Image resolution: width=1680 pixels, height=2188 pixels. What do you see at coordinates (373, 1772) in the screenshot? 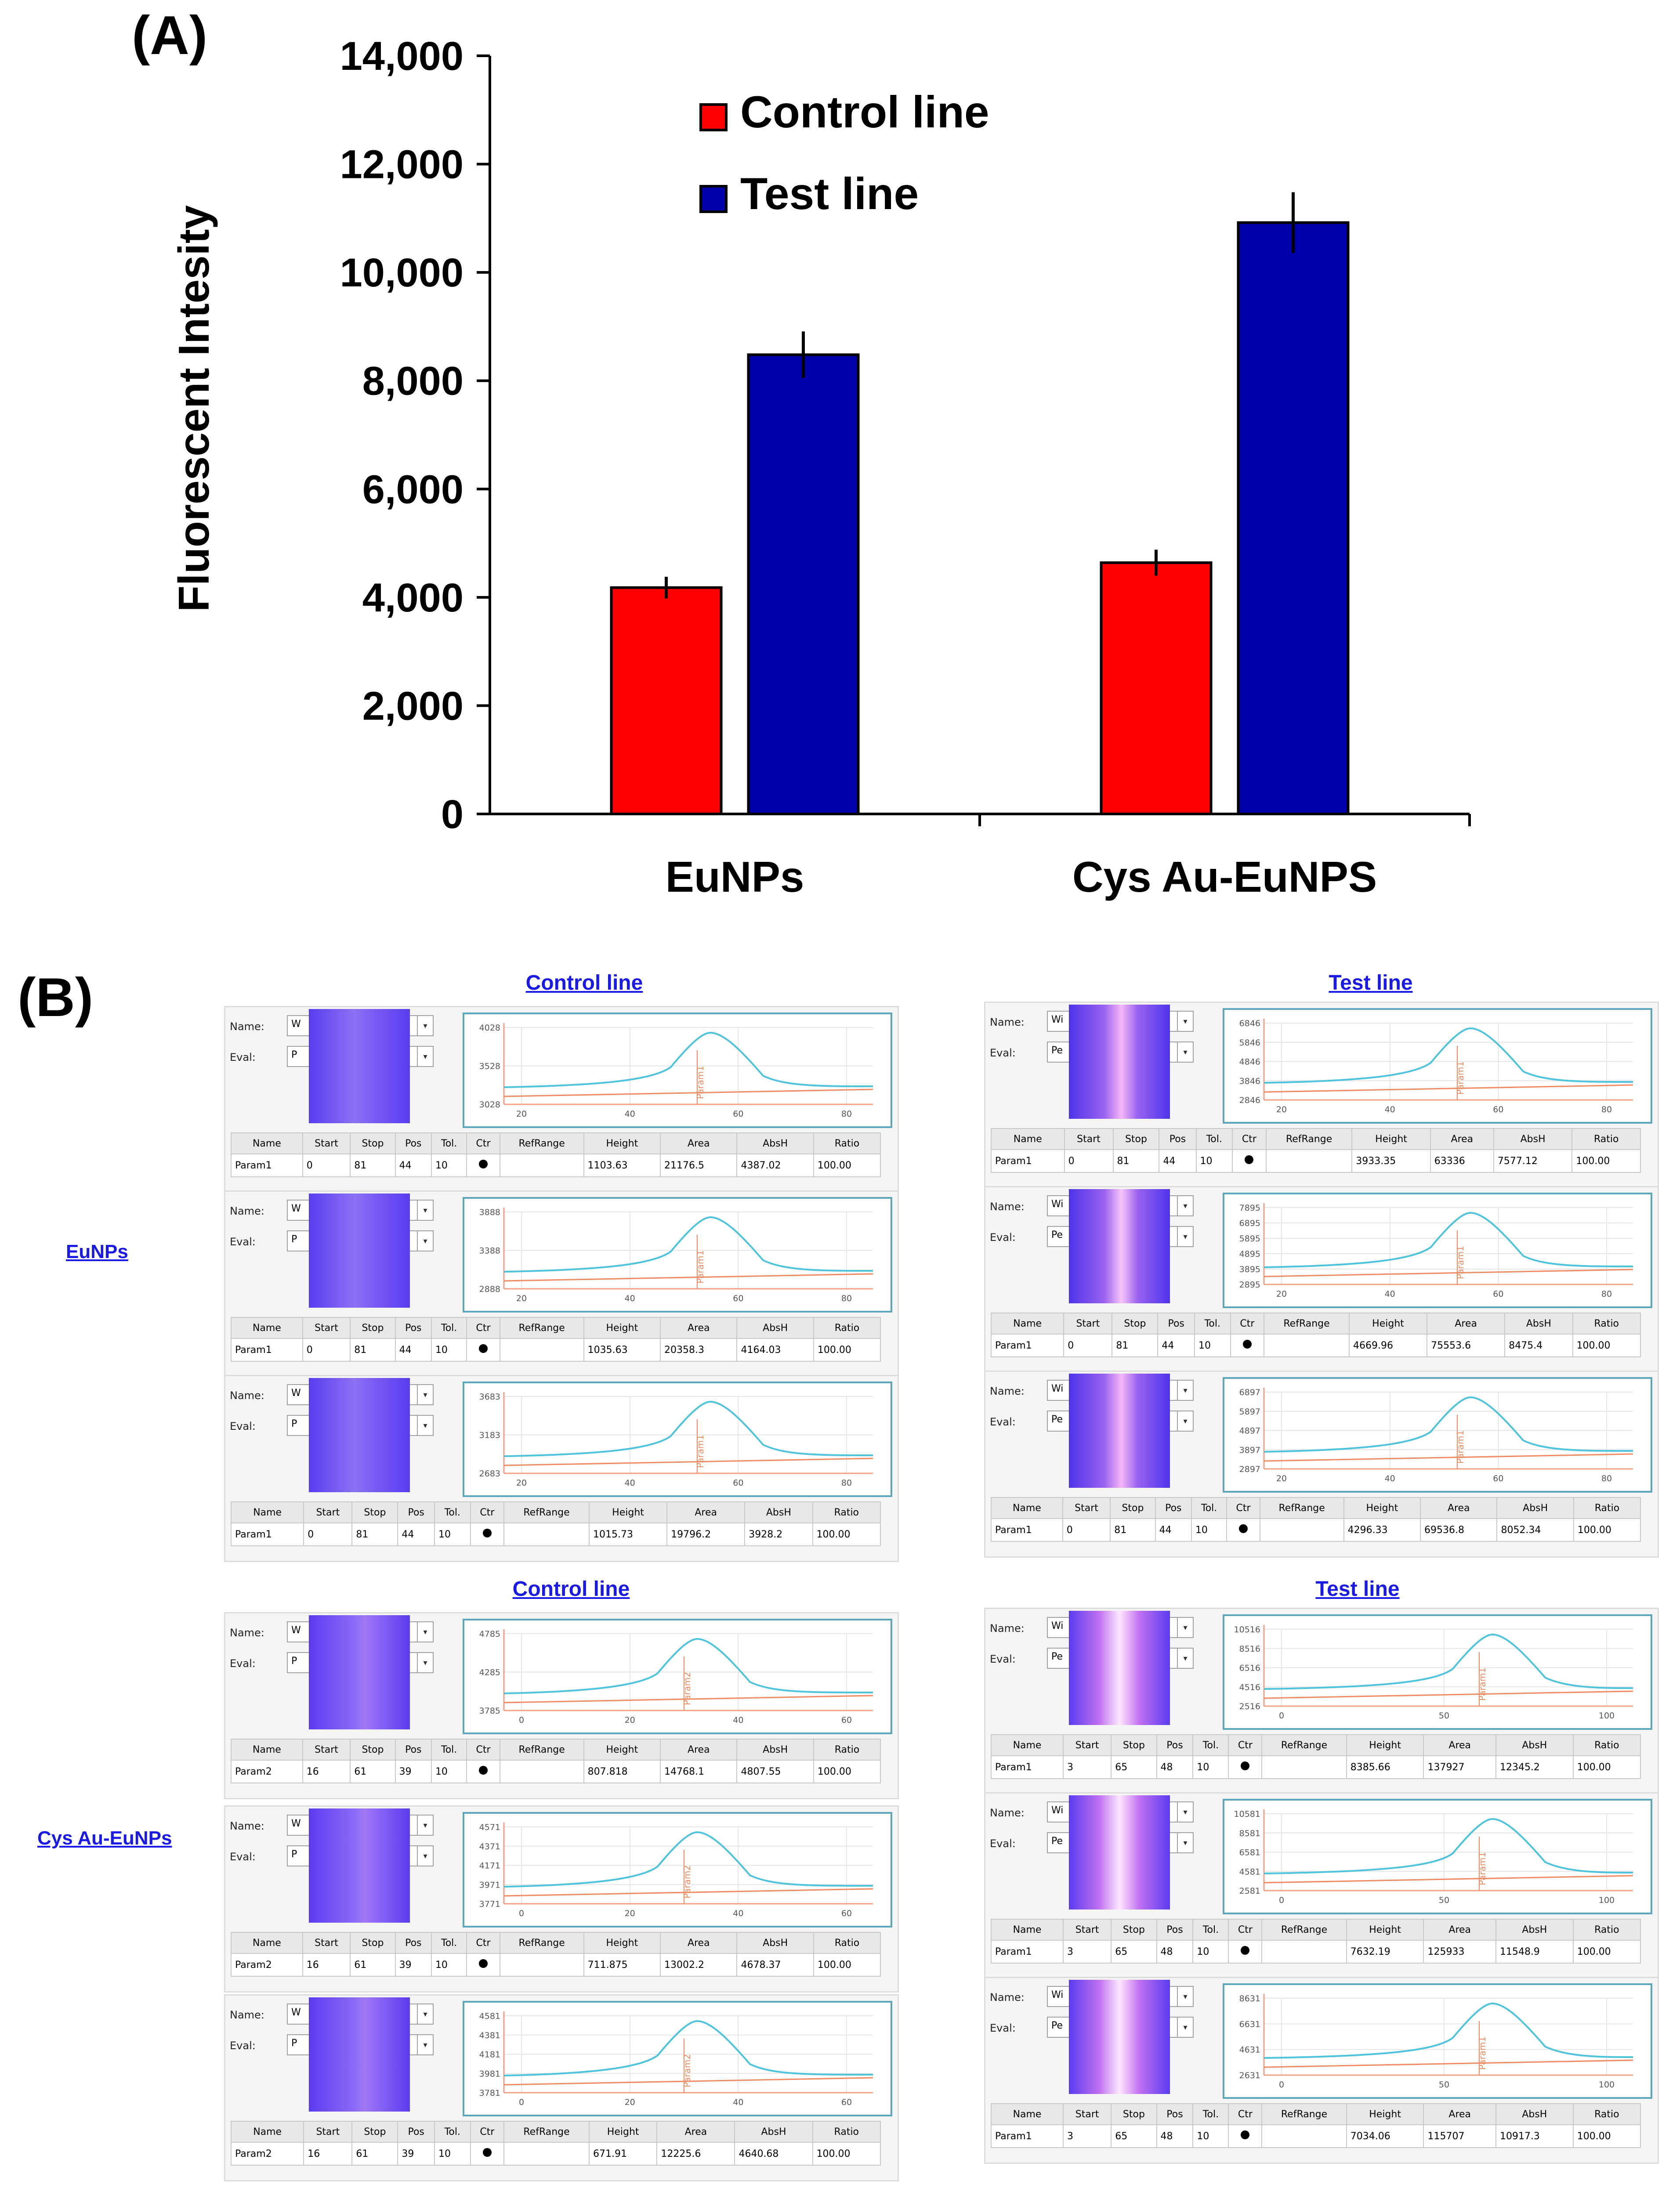
I see `table-cell: 61` at bounding box center [373, 1772].